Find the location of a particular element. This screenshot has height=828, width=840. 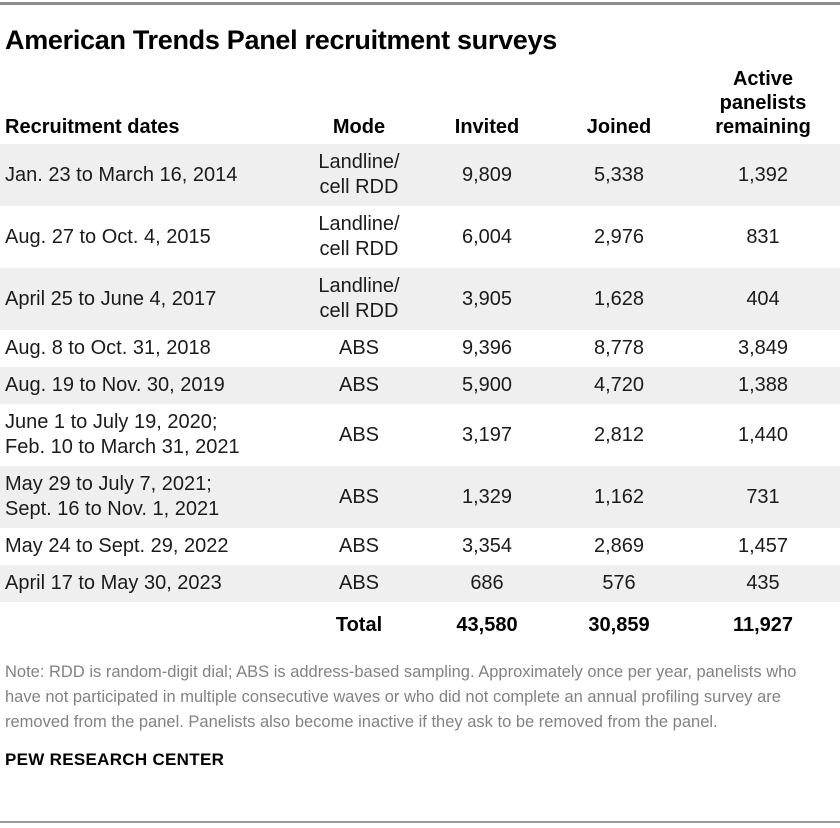

cell-joined: 576 is located at coordinates (619, 583).